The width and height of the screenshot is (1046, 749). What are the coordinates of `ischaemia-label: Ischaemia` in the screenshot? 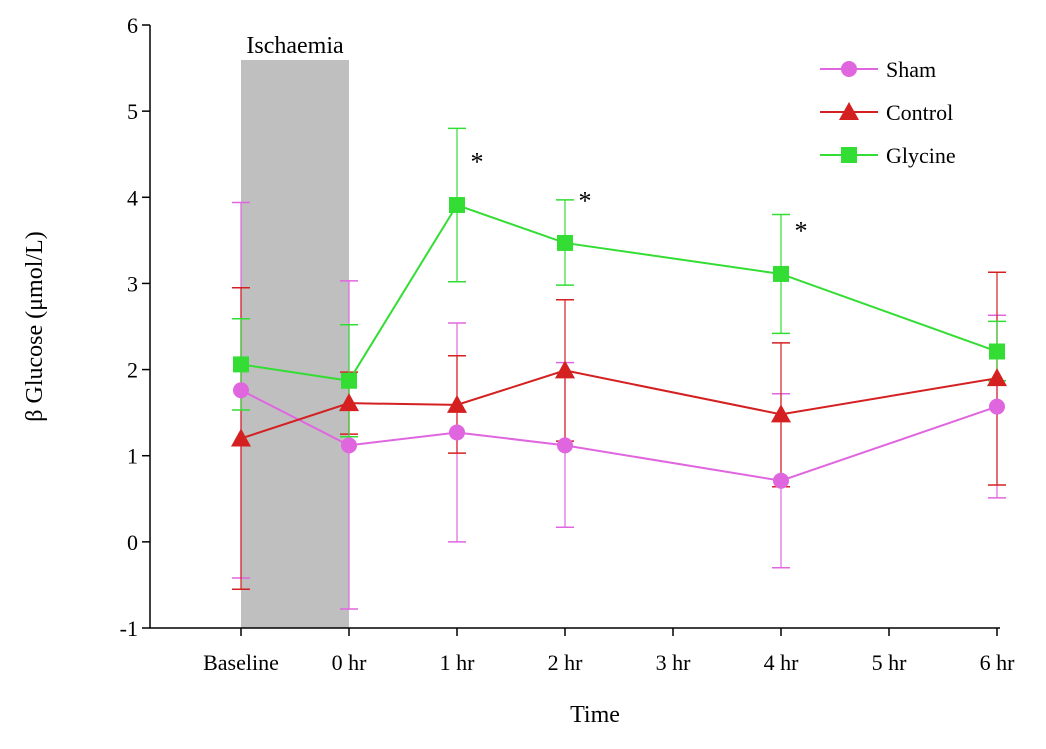 It's located at (295, 46).